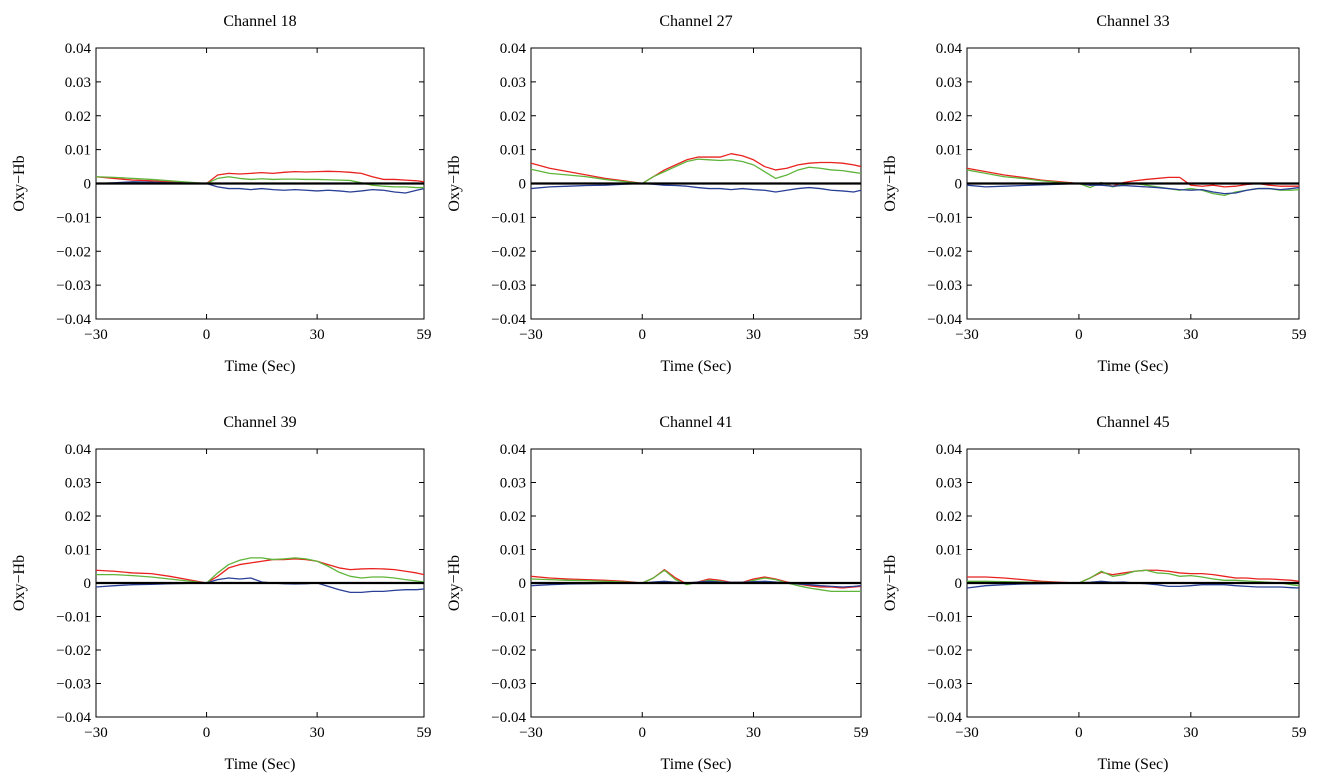 The width and height of the screenshot is (1321, 780). What do you see at coordinates (695, 422) in the screenshot?
I see `chart-title: Channel 41` at bounding box center [695, 422].